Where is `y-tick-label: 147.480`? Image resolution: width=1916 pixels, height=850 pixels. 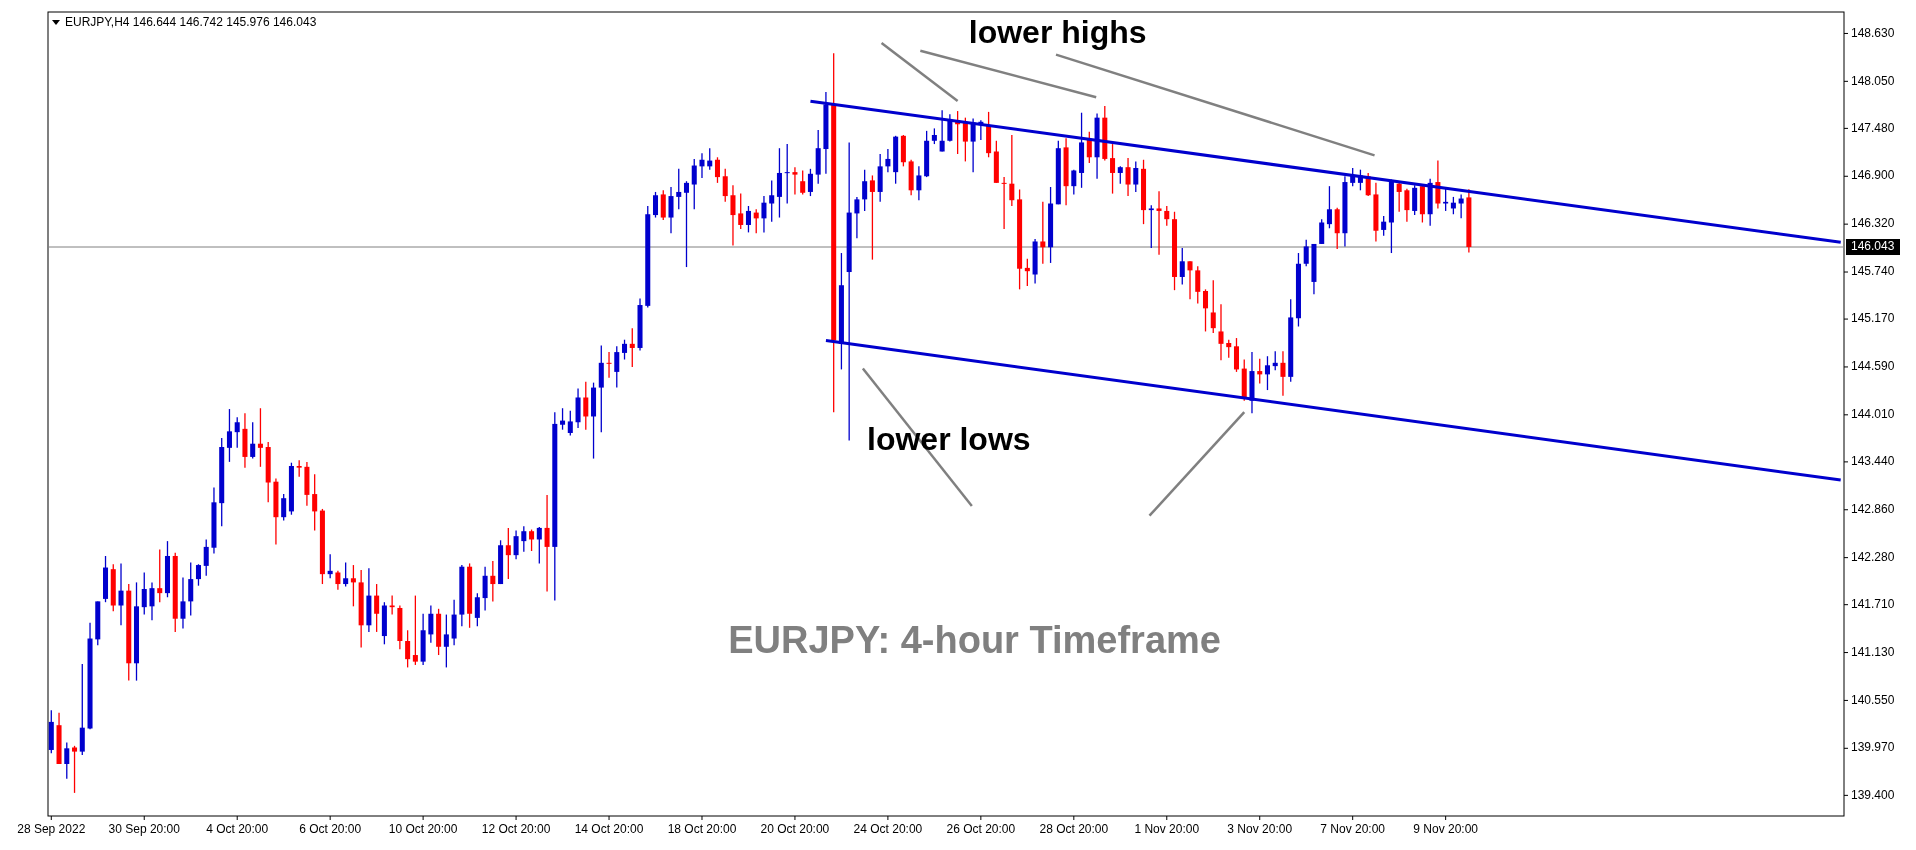
y-tick-label: 147.480 is located at coordinates (1873, 127).